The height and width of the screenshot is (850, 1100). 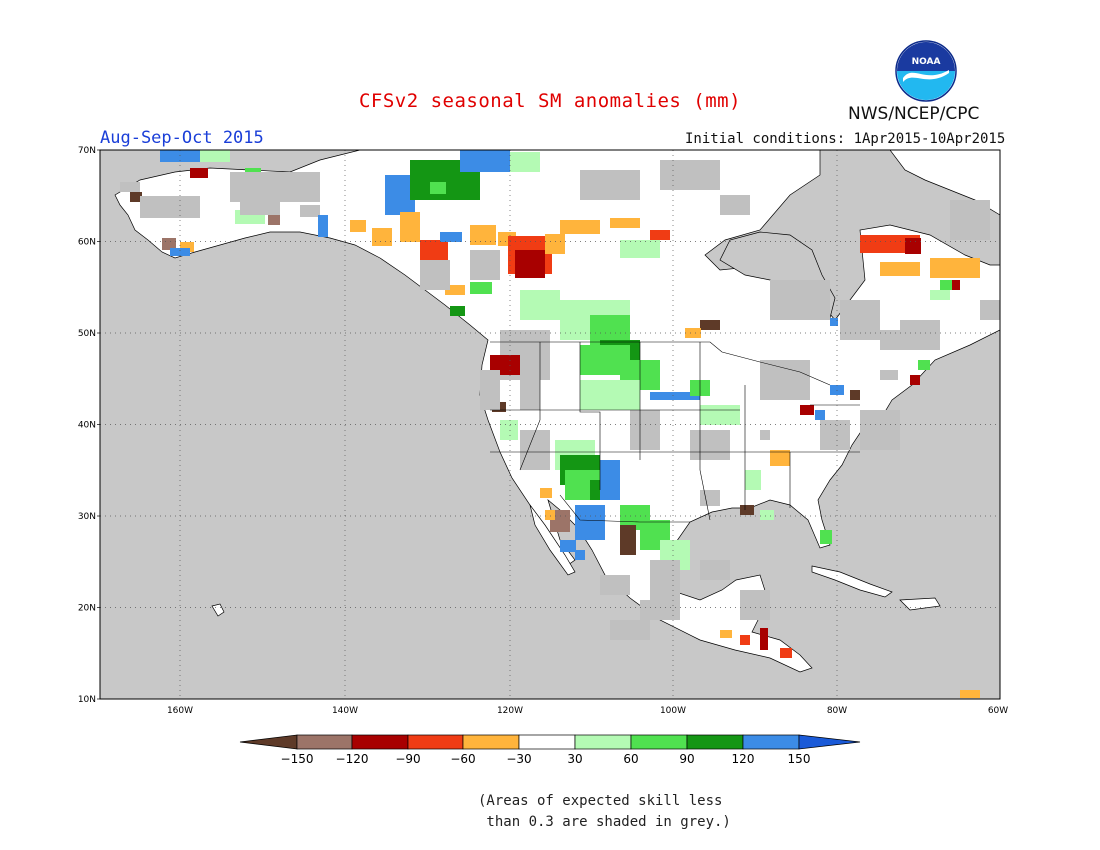 I want to click on landmass-hispaniola, so click(x=920, y=604).